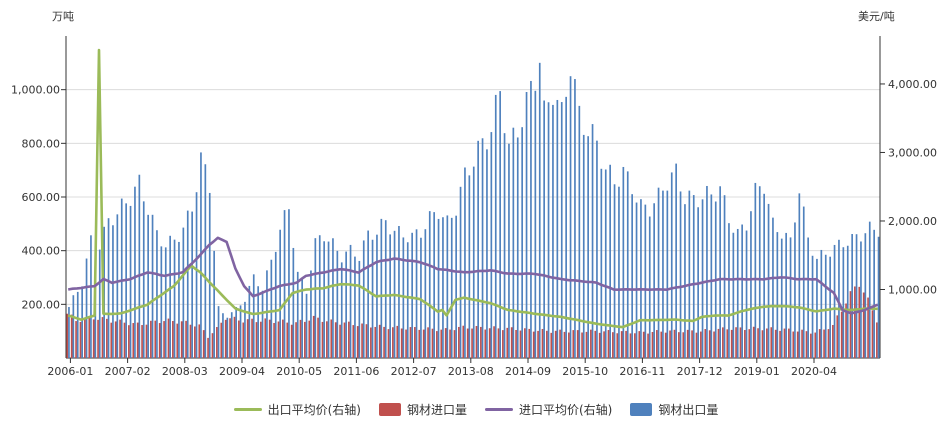 The width and height of the screenshot is (952, 427). What do you see at coordinates (414, 371) in the screenshot?
I see `x-tick-label: 2012-07` at bounding box center [414, 371].